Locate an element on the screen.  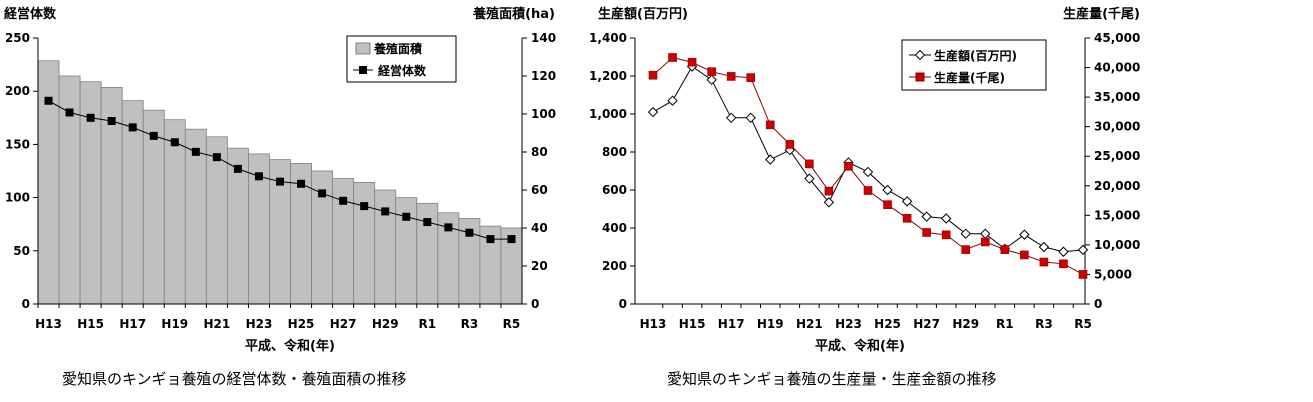
chart2-right-tick-label: 45,000 is located at coordinates (1117, 38).